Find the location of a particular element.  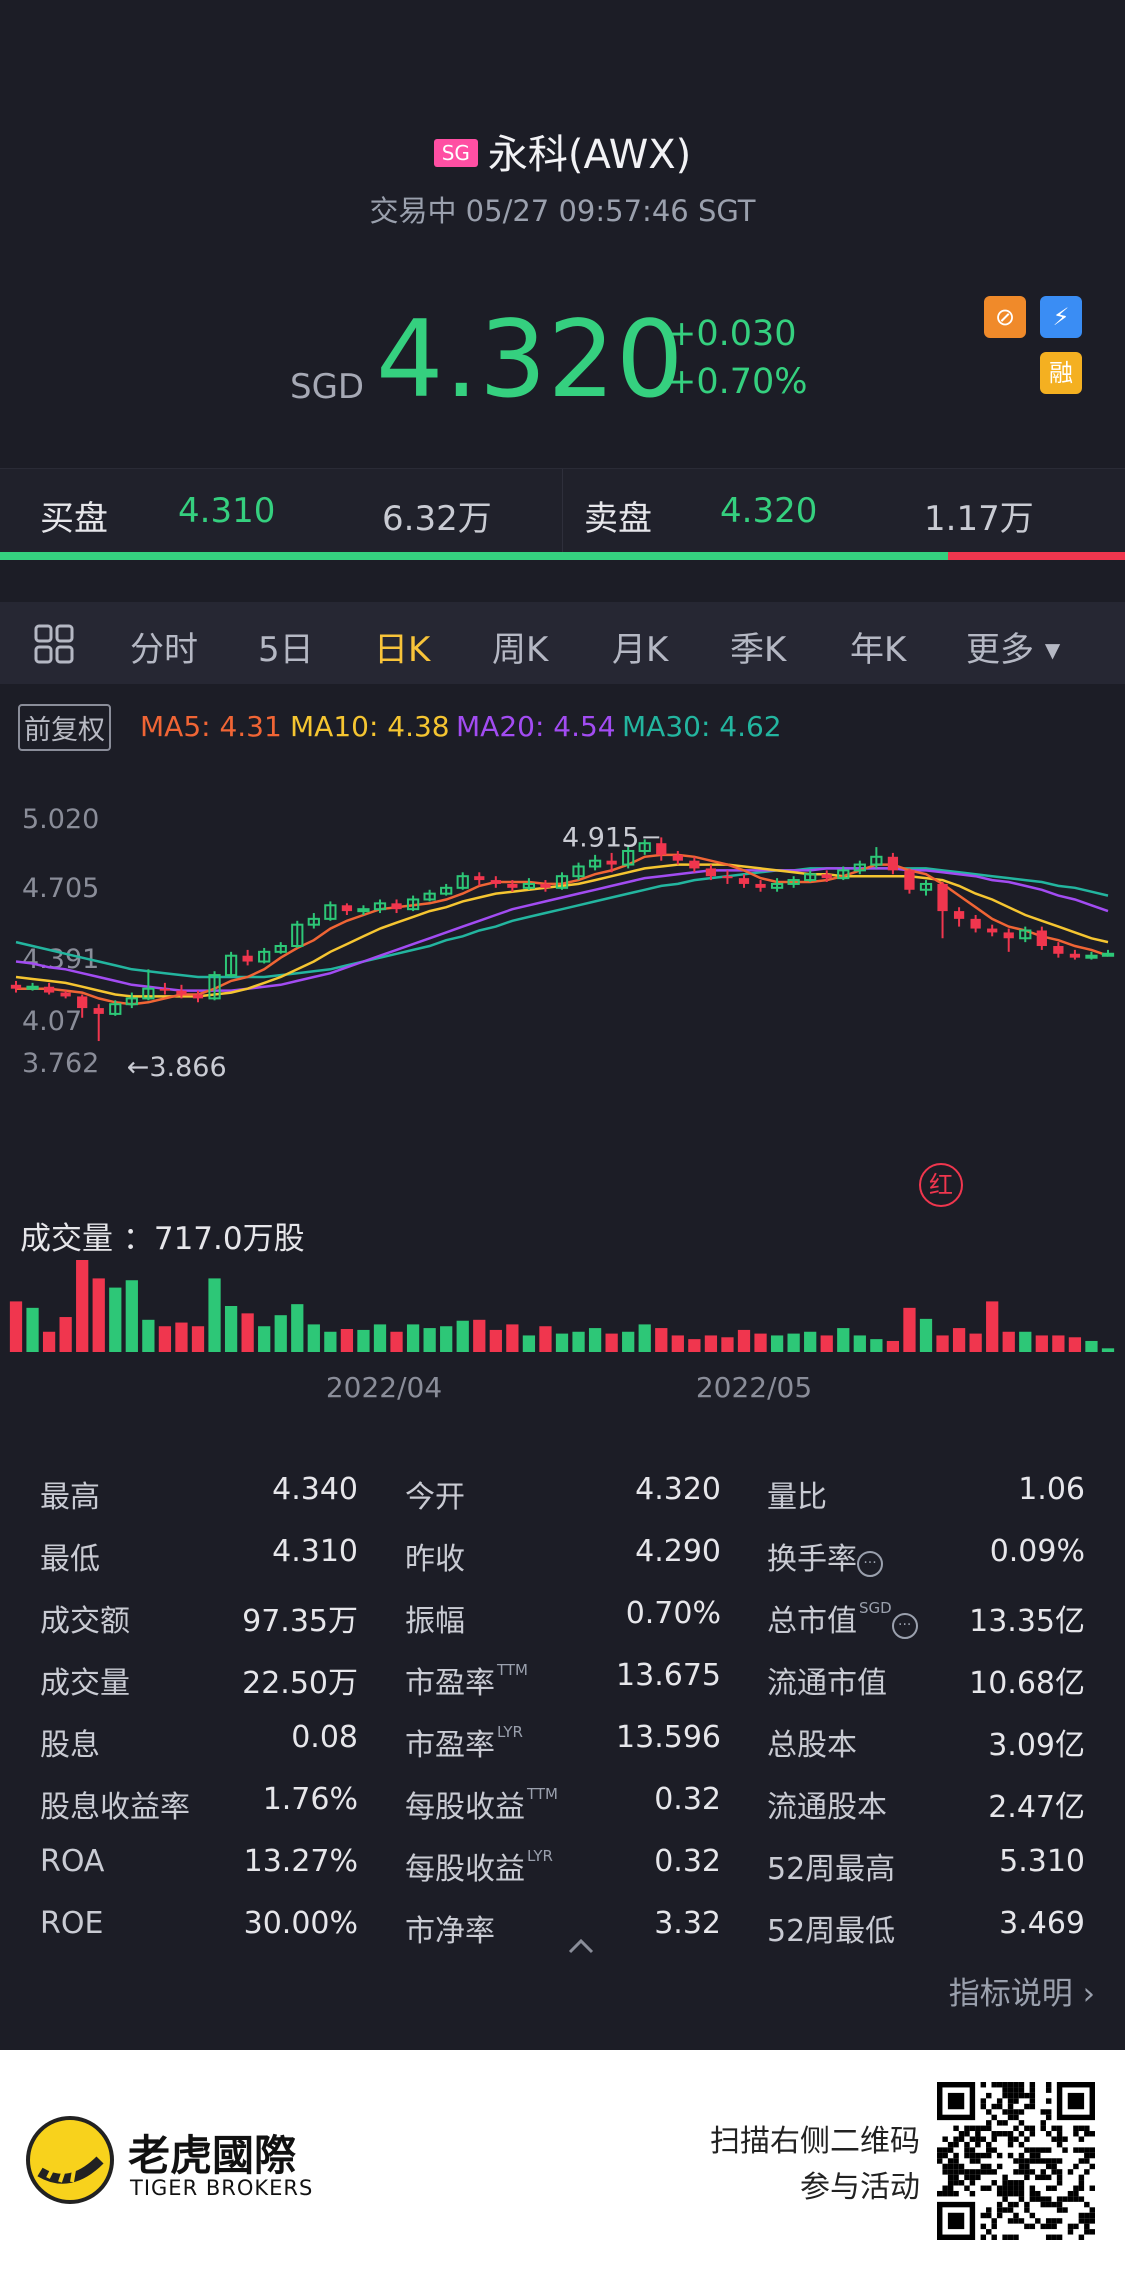

indicator-explanation-link: 指标说明 › is located at coordinates (1021, 1994).